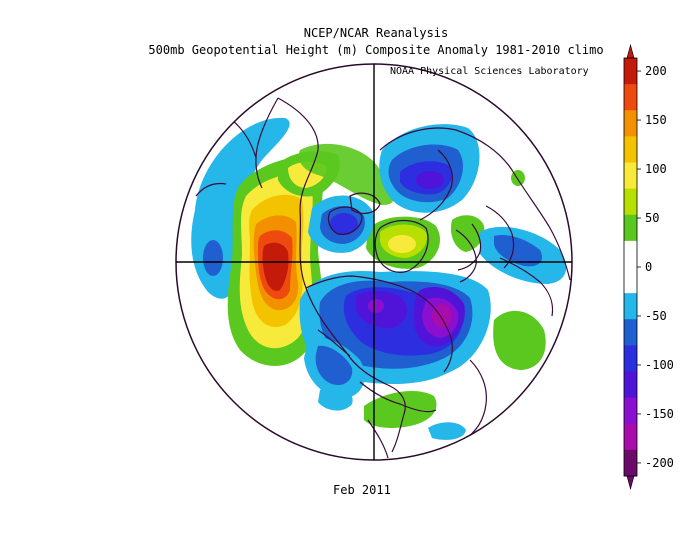  I want to click on anomaly-neg-tropical, so click(392, 413).